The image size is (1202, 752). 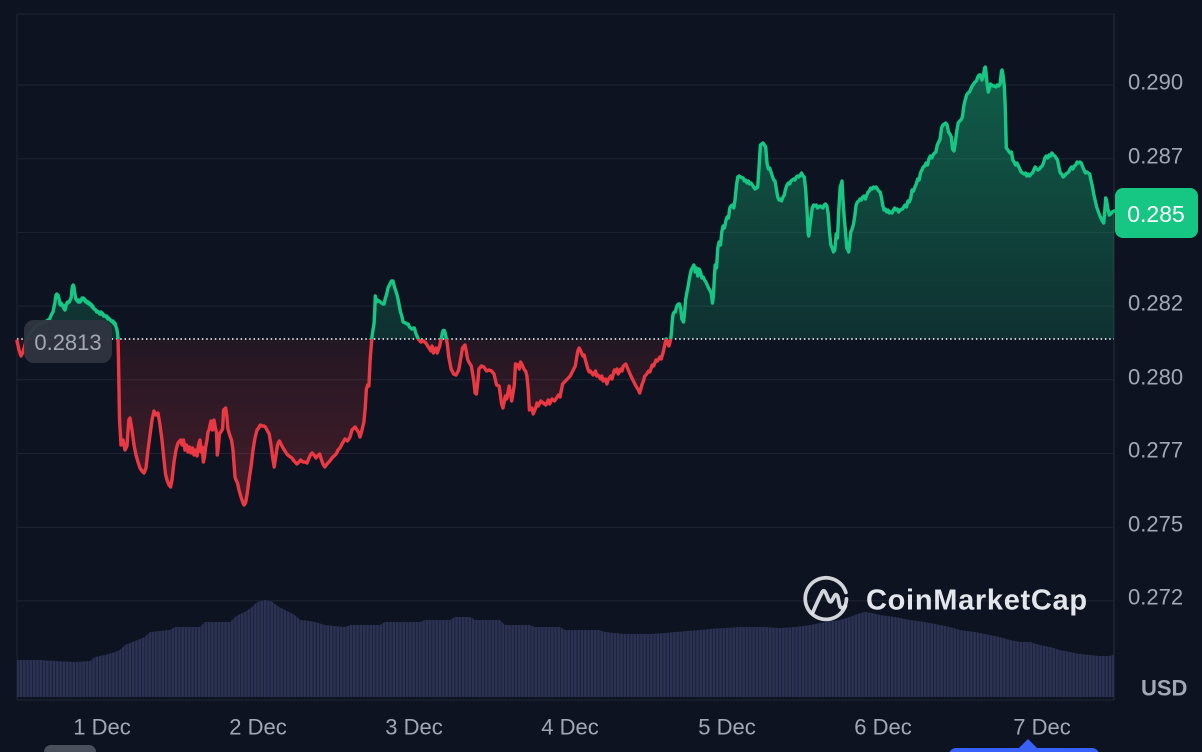 What do you see at coordinates (569, 727) in the screenshot?
I see `svg-text: 4 Dec` at bounding box center [569, 727].